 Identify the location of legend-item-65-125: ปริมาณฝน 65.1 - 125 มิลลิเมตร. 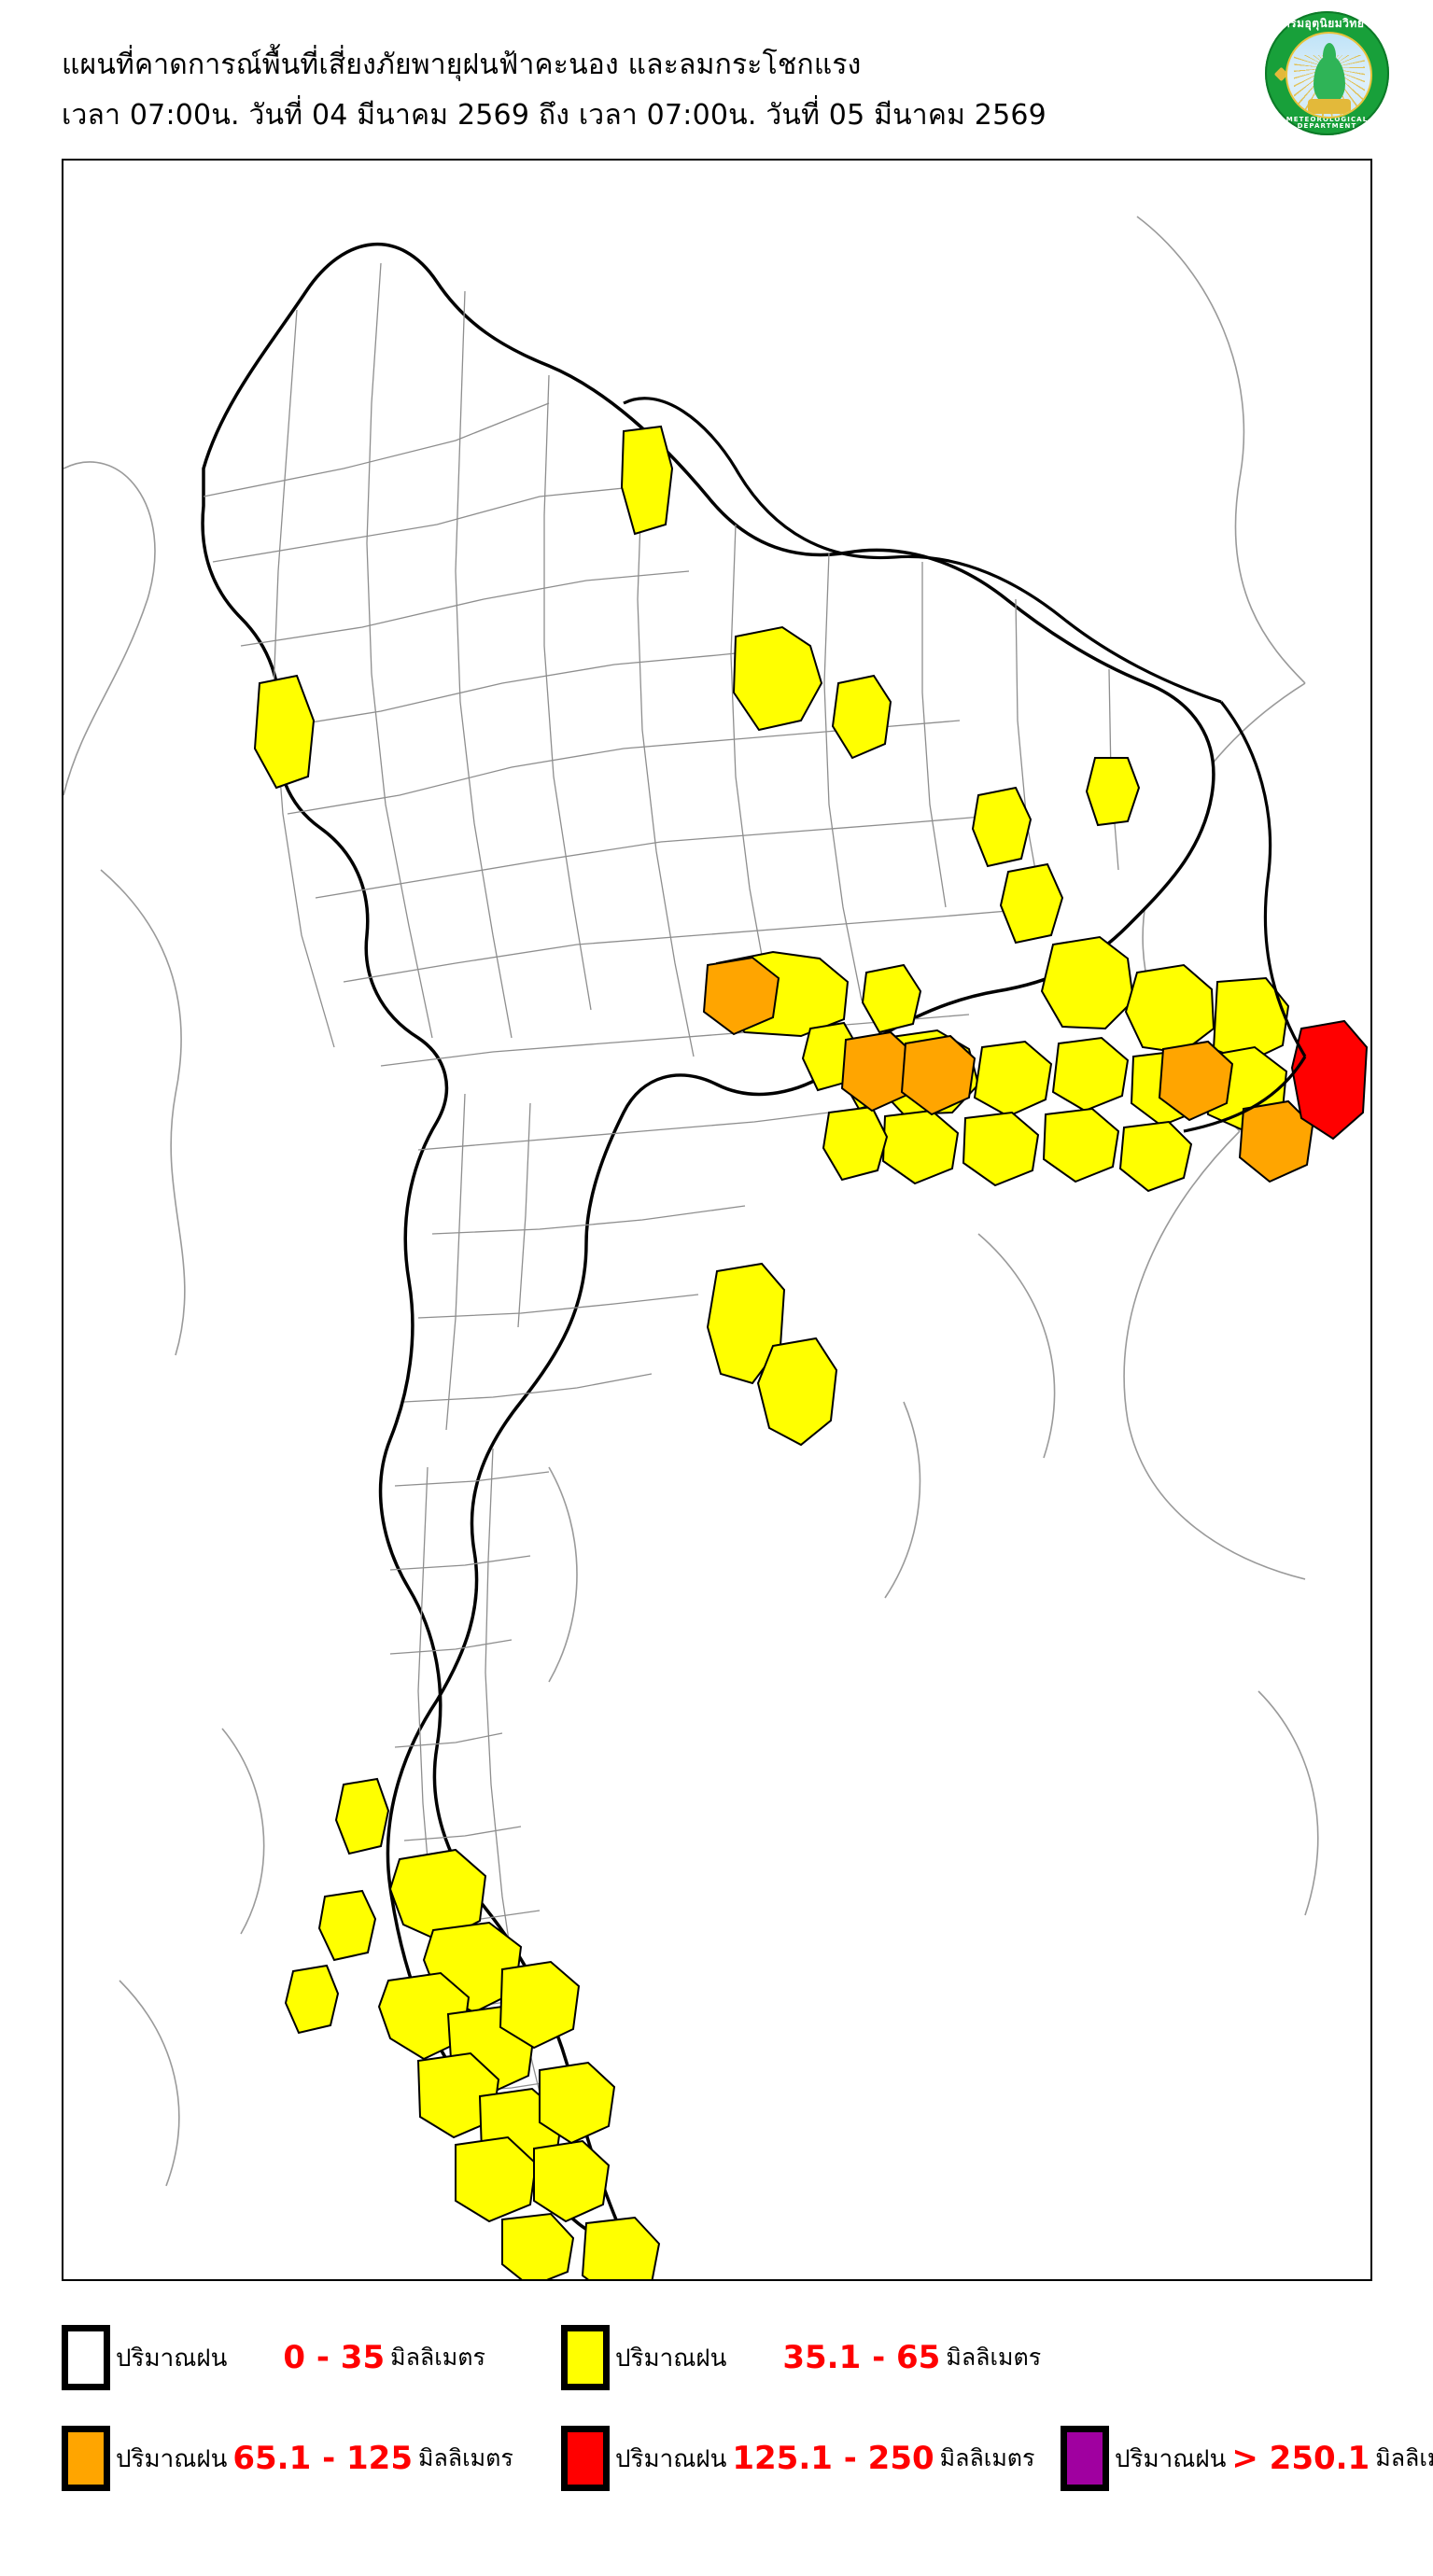
(311, 2458).